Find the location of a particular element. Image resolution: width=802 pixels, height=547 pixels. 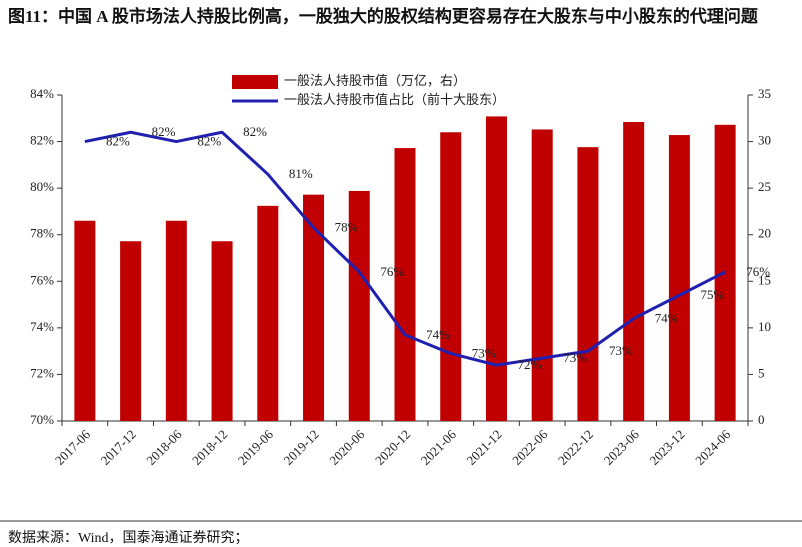

x-tick-label: 2019-06 is located at coordinates (256, 447).